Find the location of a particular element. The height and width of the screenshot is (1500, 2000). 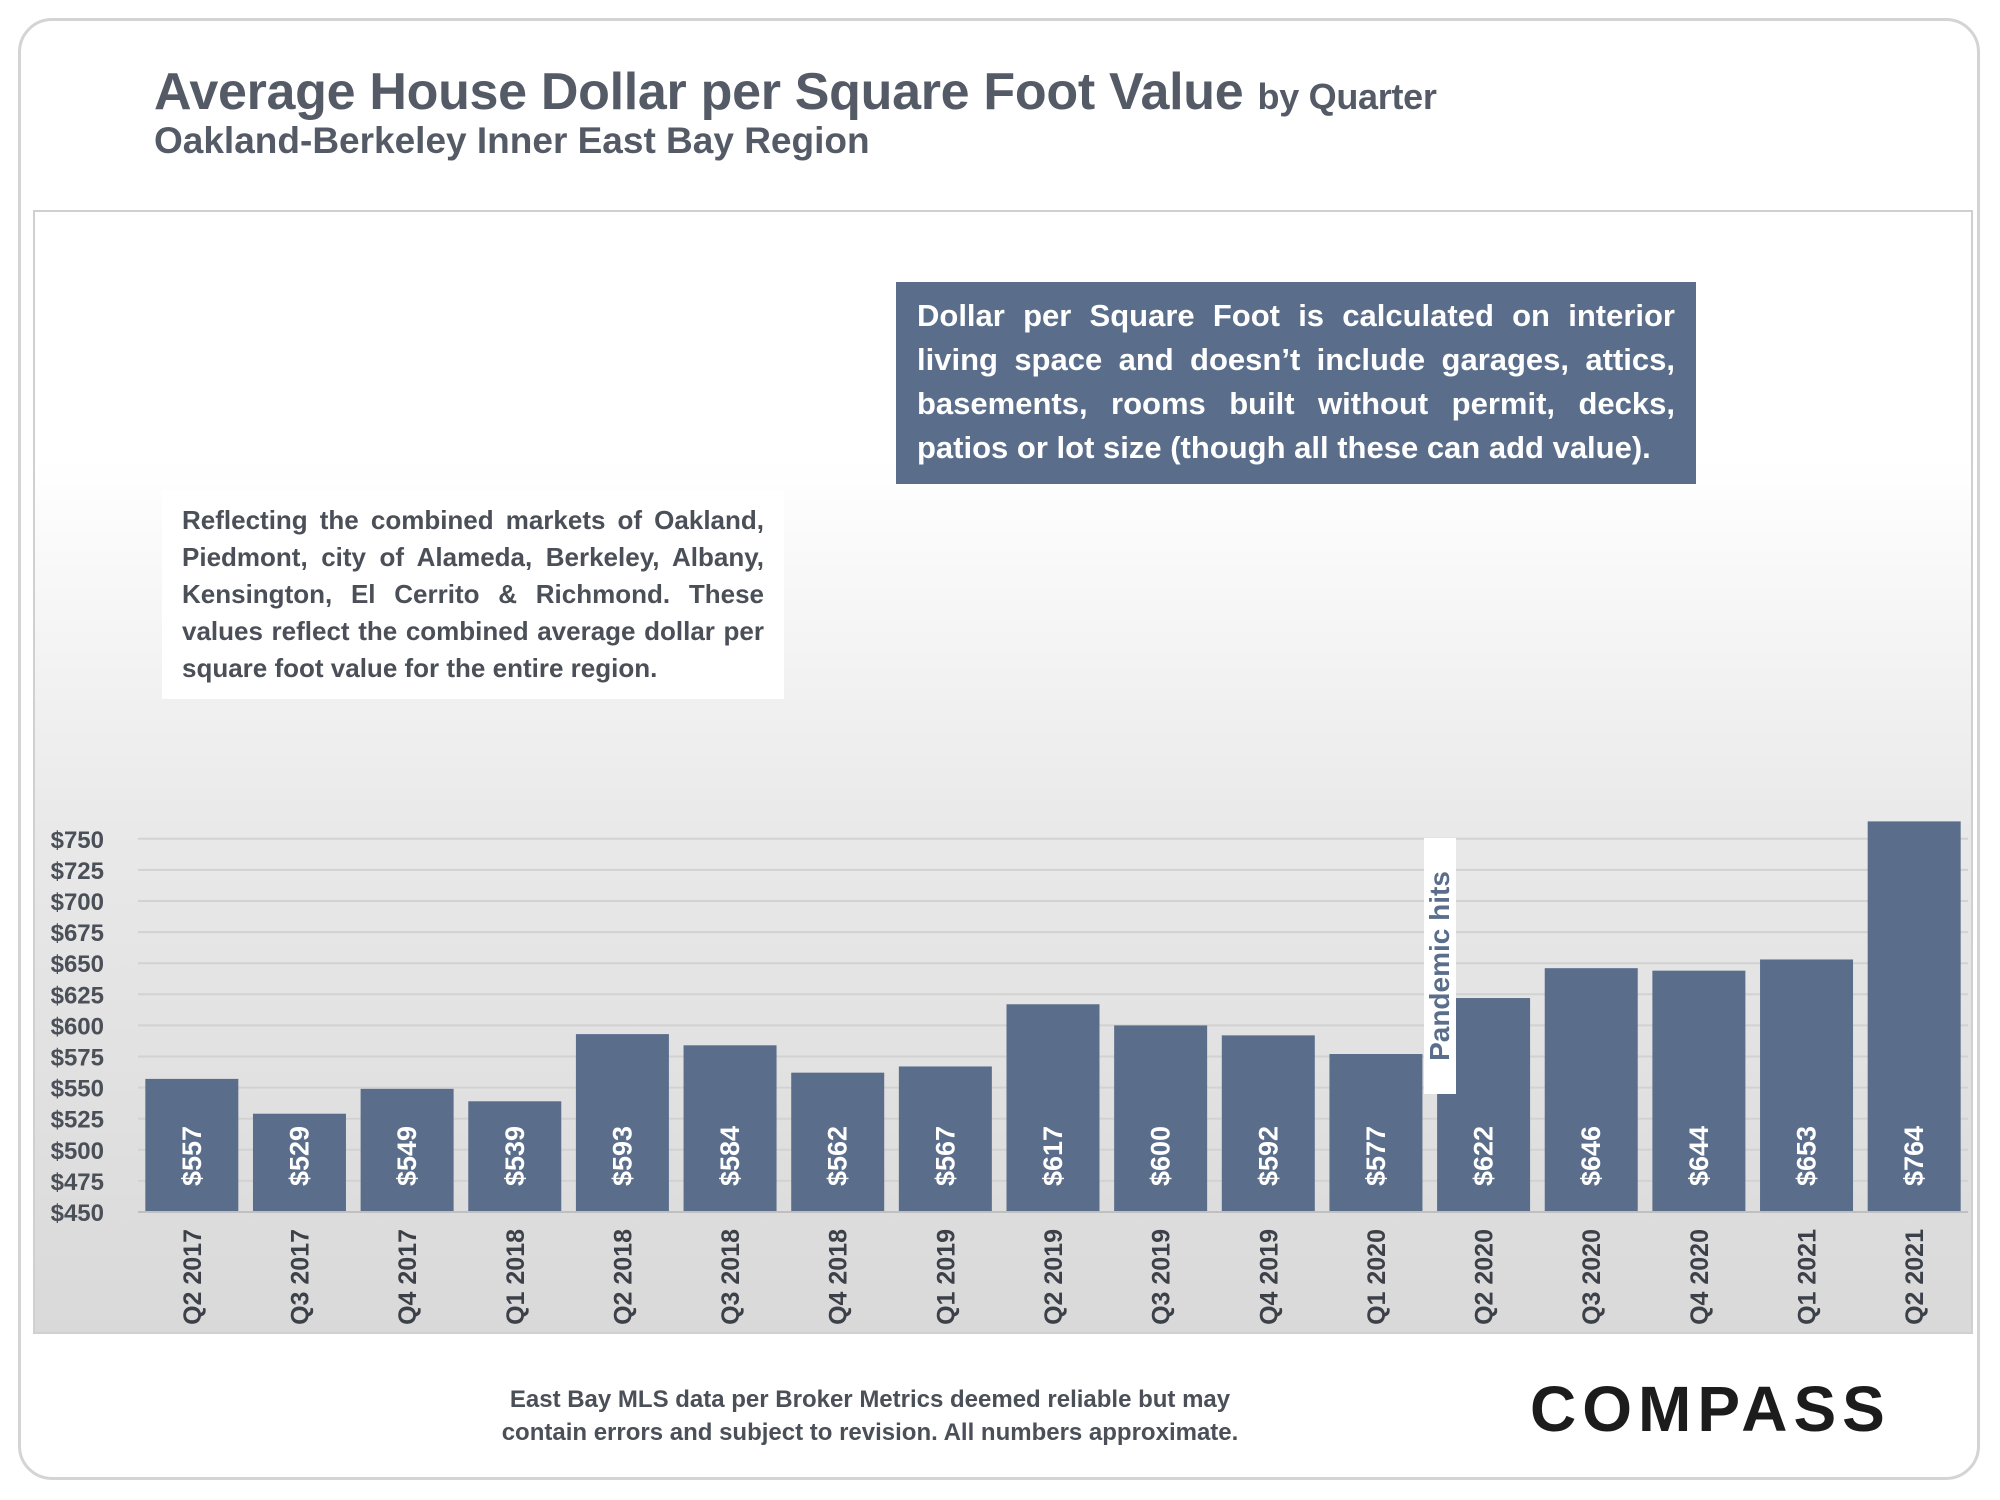

x-tick-label: Q1 2020 is located at coordinates (1377, 1277).